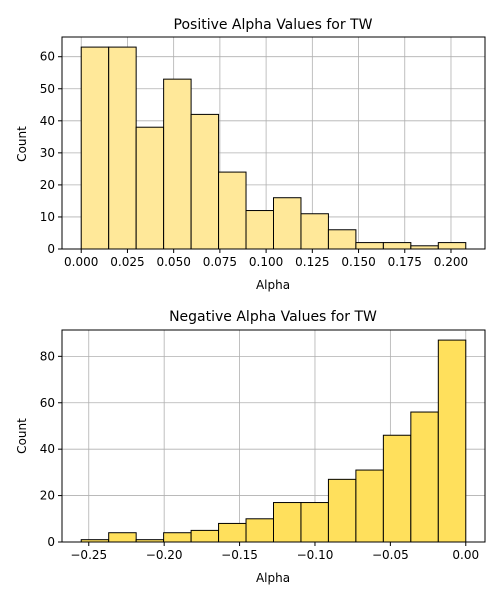  Describe the element at coordinates (274, 552) in the screenshot. I see `x-axis-ticks: −0.25 −0.20 −0.15 −0.10 −0.05 0.00` at that location.